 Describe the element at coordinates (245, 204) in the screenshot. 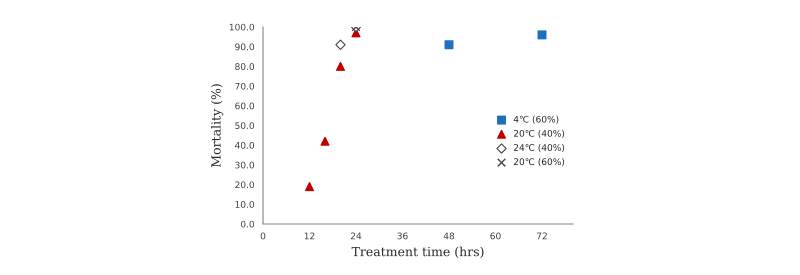

I see `y-tick-label: 10.0` at that location.